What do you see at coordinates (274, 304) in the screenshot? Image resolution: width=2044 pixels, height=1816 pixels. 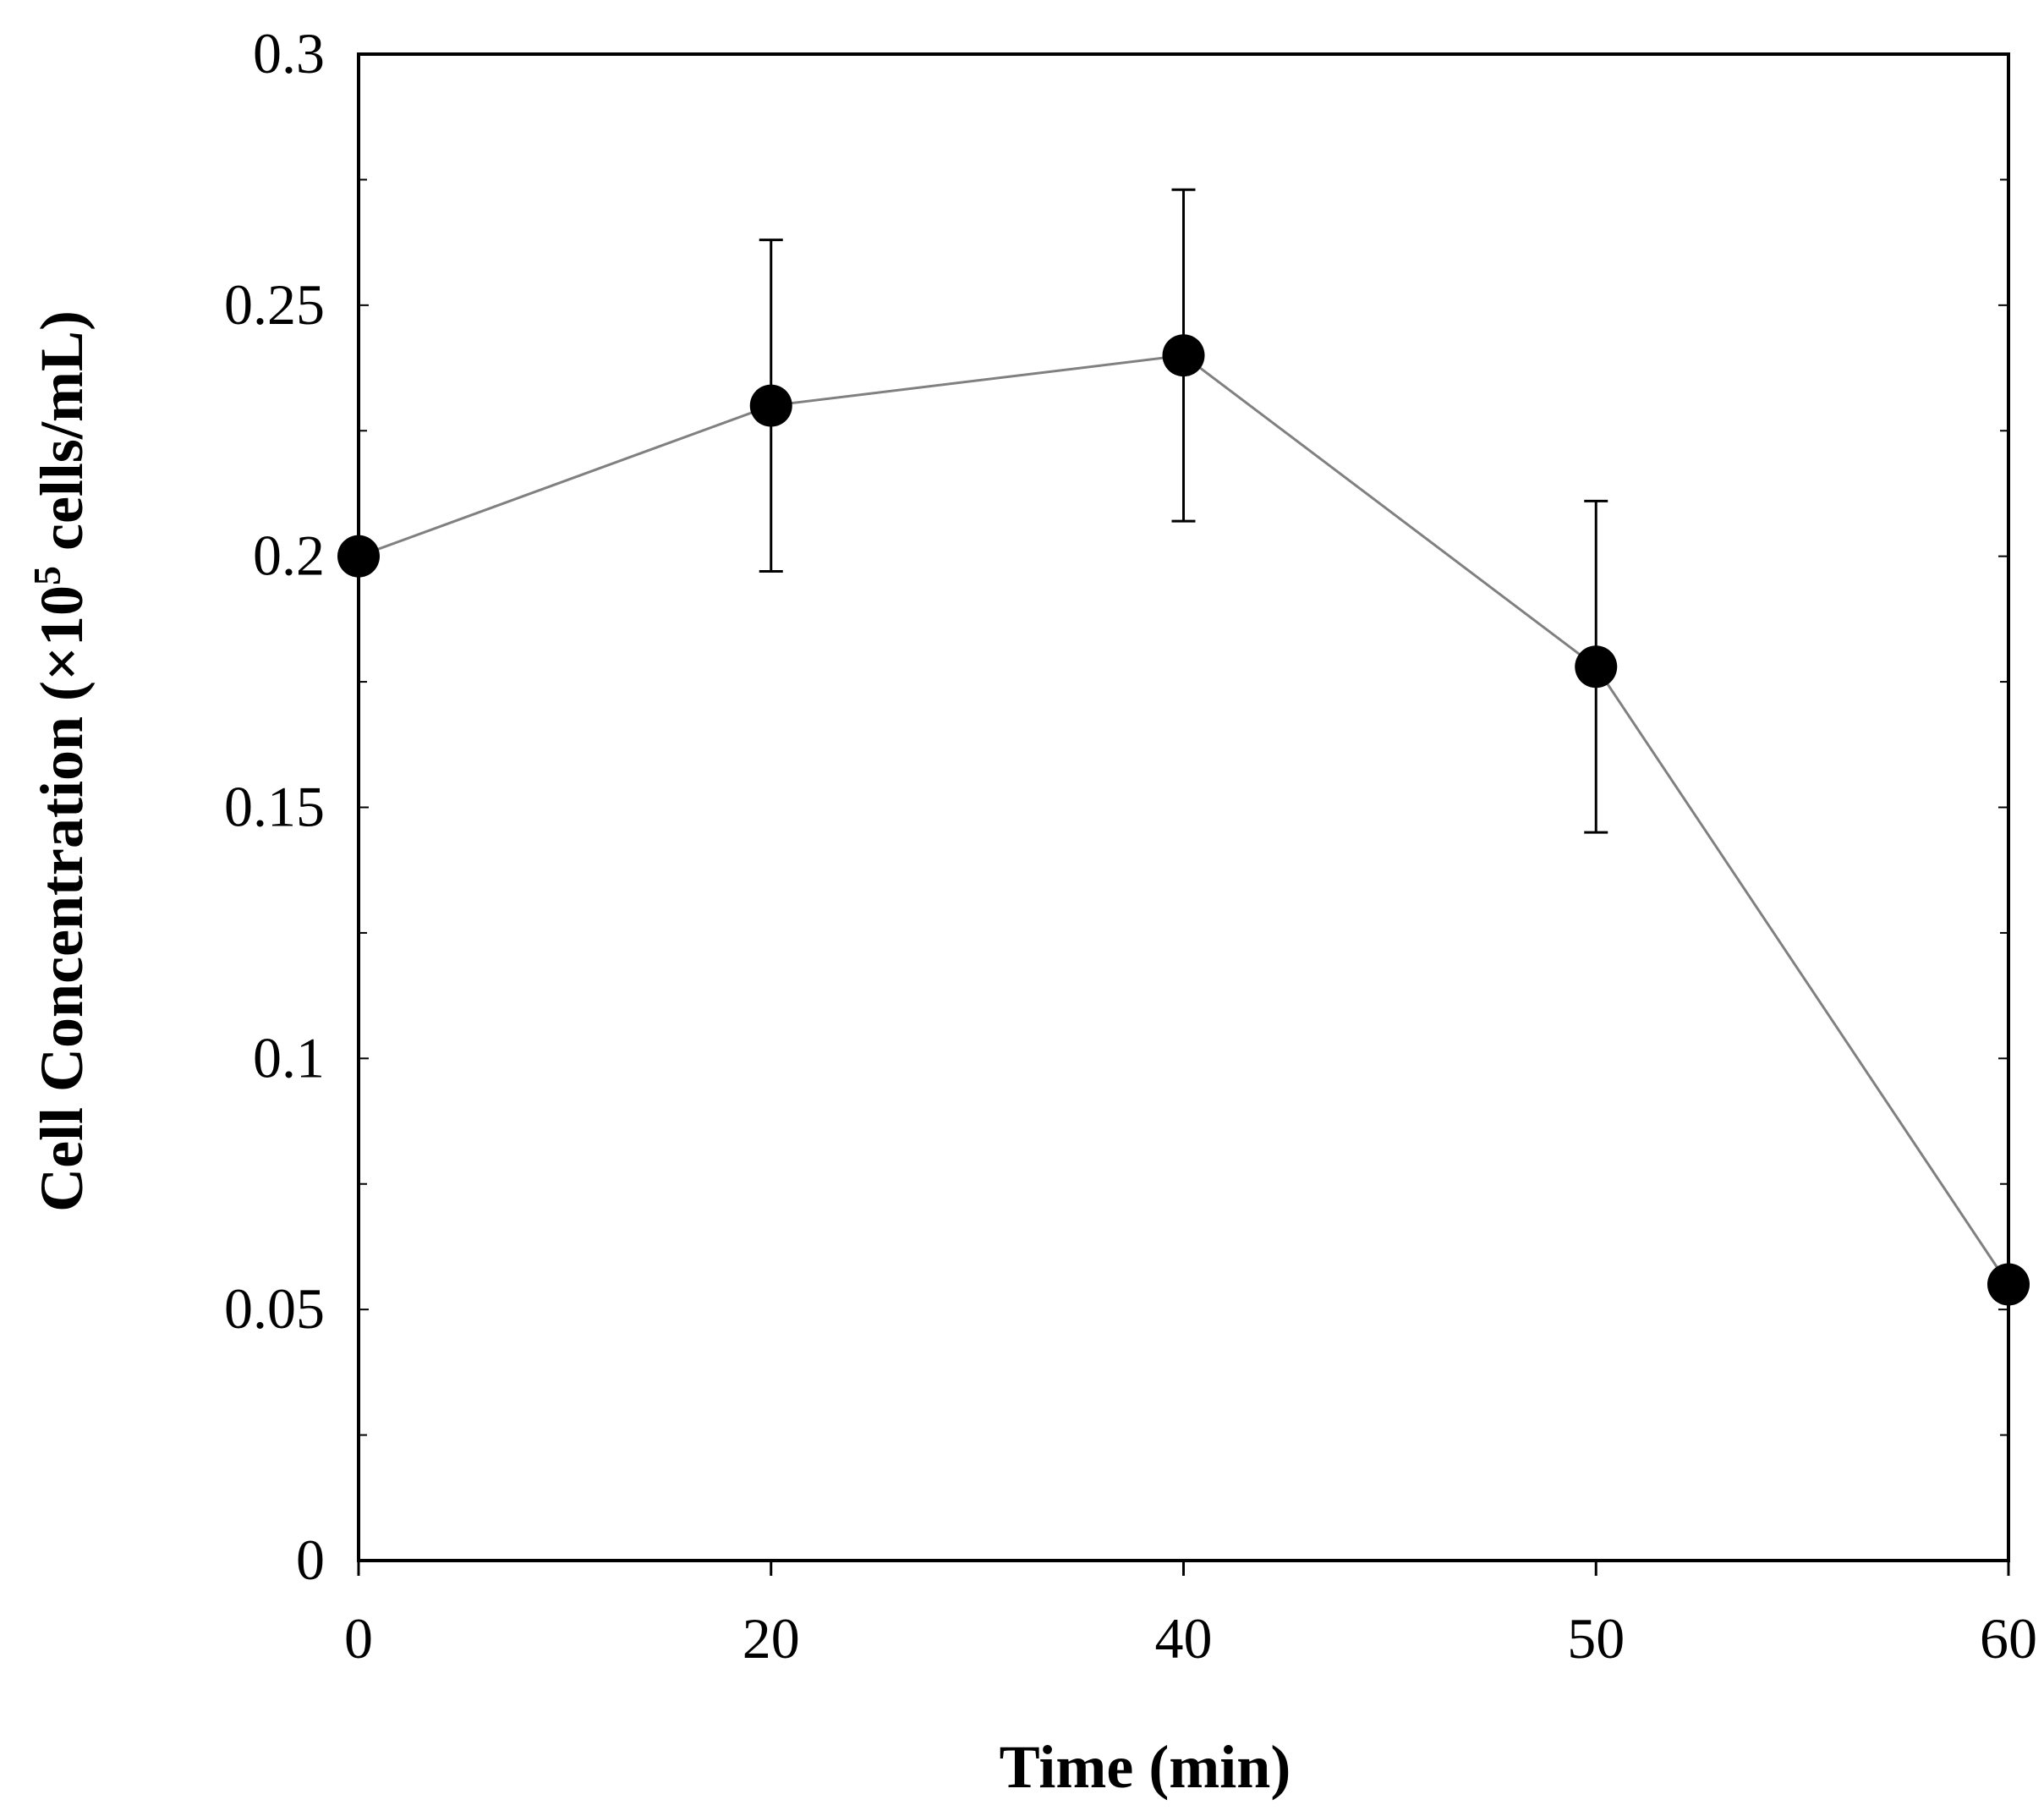 I see `y-tick-label: 0.25` at bounding box center [274, 304].